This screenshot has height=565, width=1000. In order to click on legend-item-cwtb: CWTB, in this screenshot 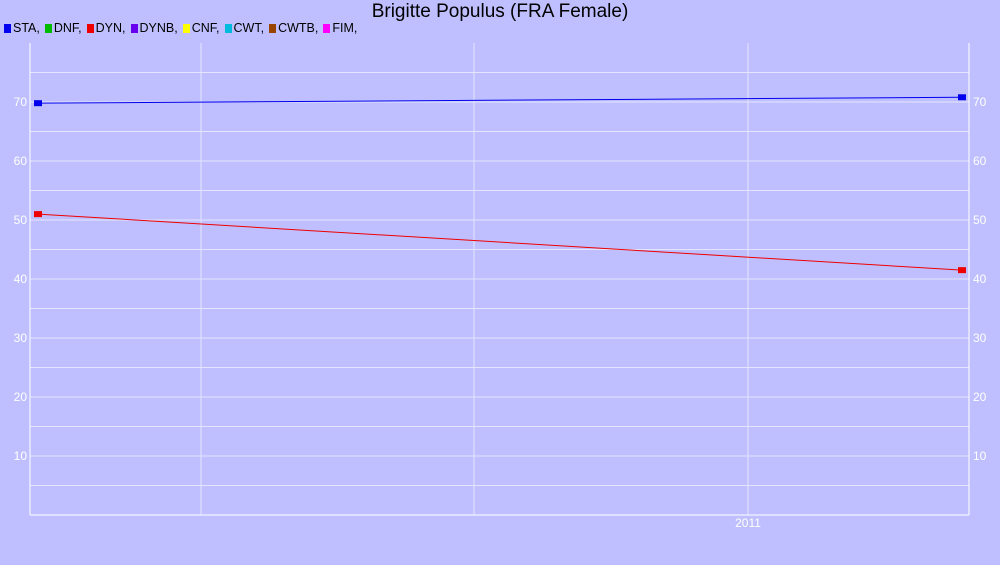, I will do `click(293, 28)`.